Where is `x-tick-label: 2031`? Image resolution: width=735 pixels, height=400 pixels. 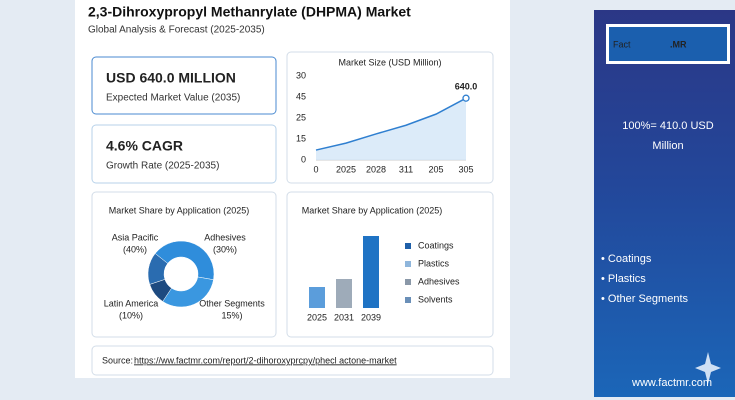
x-tick-label: 2031 is located at coordinates (344, 317).